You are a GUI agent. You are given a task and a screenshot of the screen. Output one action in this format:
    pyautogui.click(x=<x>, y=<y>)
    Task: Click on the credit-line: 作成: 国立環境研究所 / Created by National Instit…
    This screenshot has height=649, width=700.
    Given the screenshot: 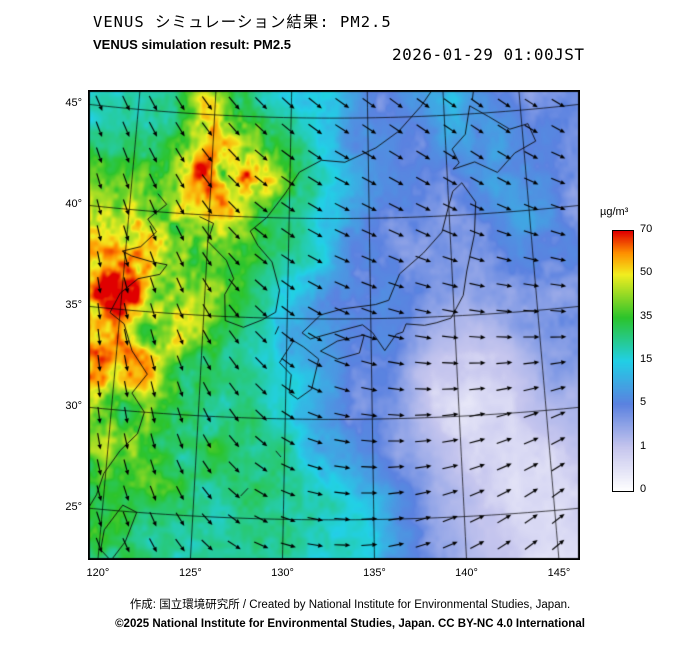 What is the action you would take?
    pyautogui.click(x=350, y=605)
    